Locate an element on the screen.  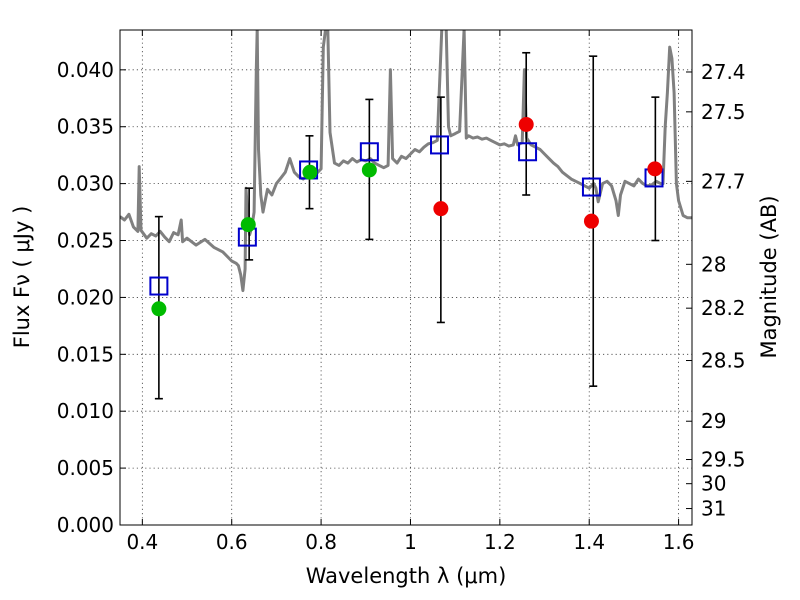
y-tick-label: 0.040 is located at coordinates (85, 70).